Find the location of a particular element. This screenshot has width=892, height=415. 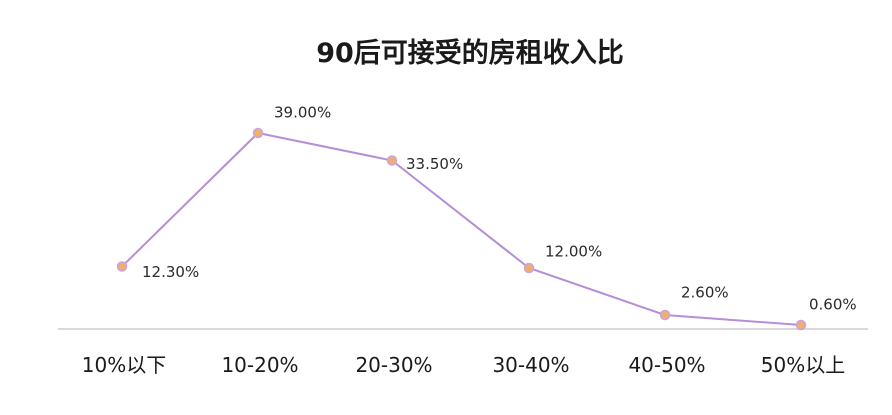

data-label: 12.00% is located at coordinates (573, 252).